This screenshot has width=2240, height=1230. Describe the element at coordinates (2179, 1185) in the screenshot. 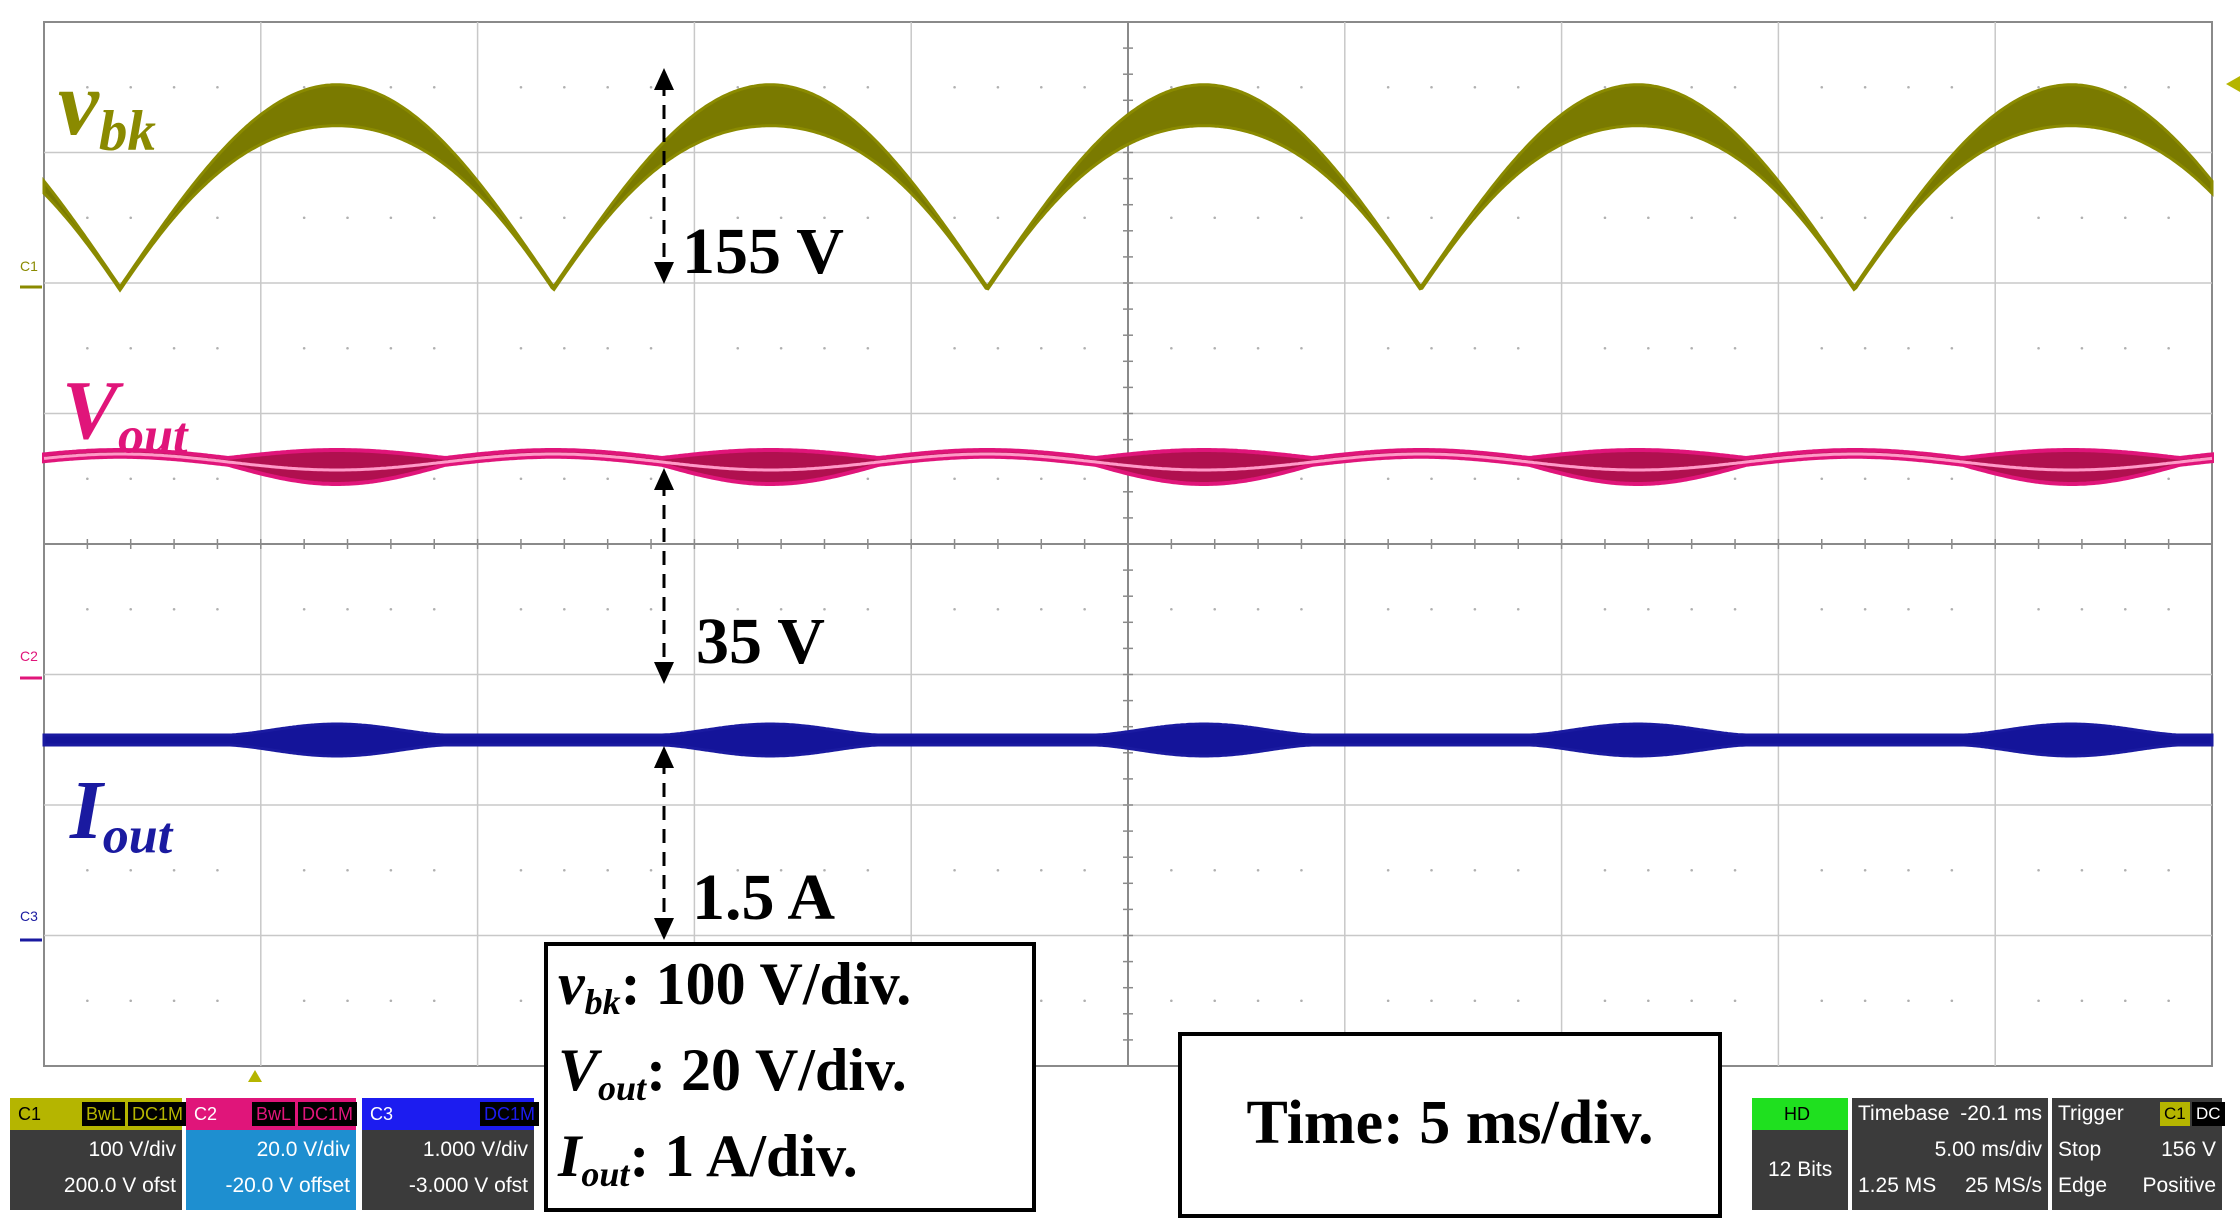

I see `trigger-slope: Positive` at that location.